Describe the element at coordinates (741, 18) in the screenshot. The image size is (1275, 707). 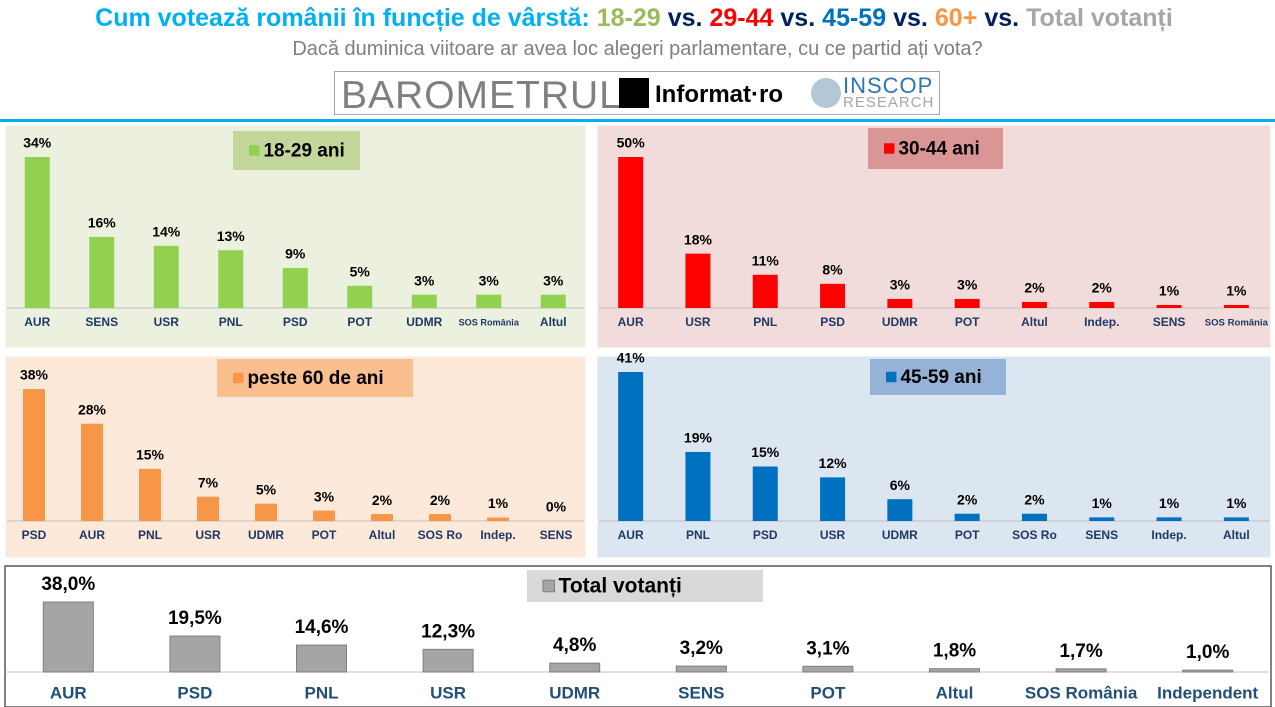
I see `title-part: 29-44` at that location.